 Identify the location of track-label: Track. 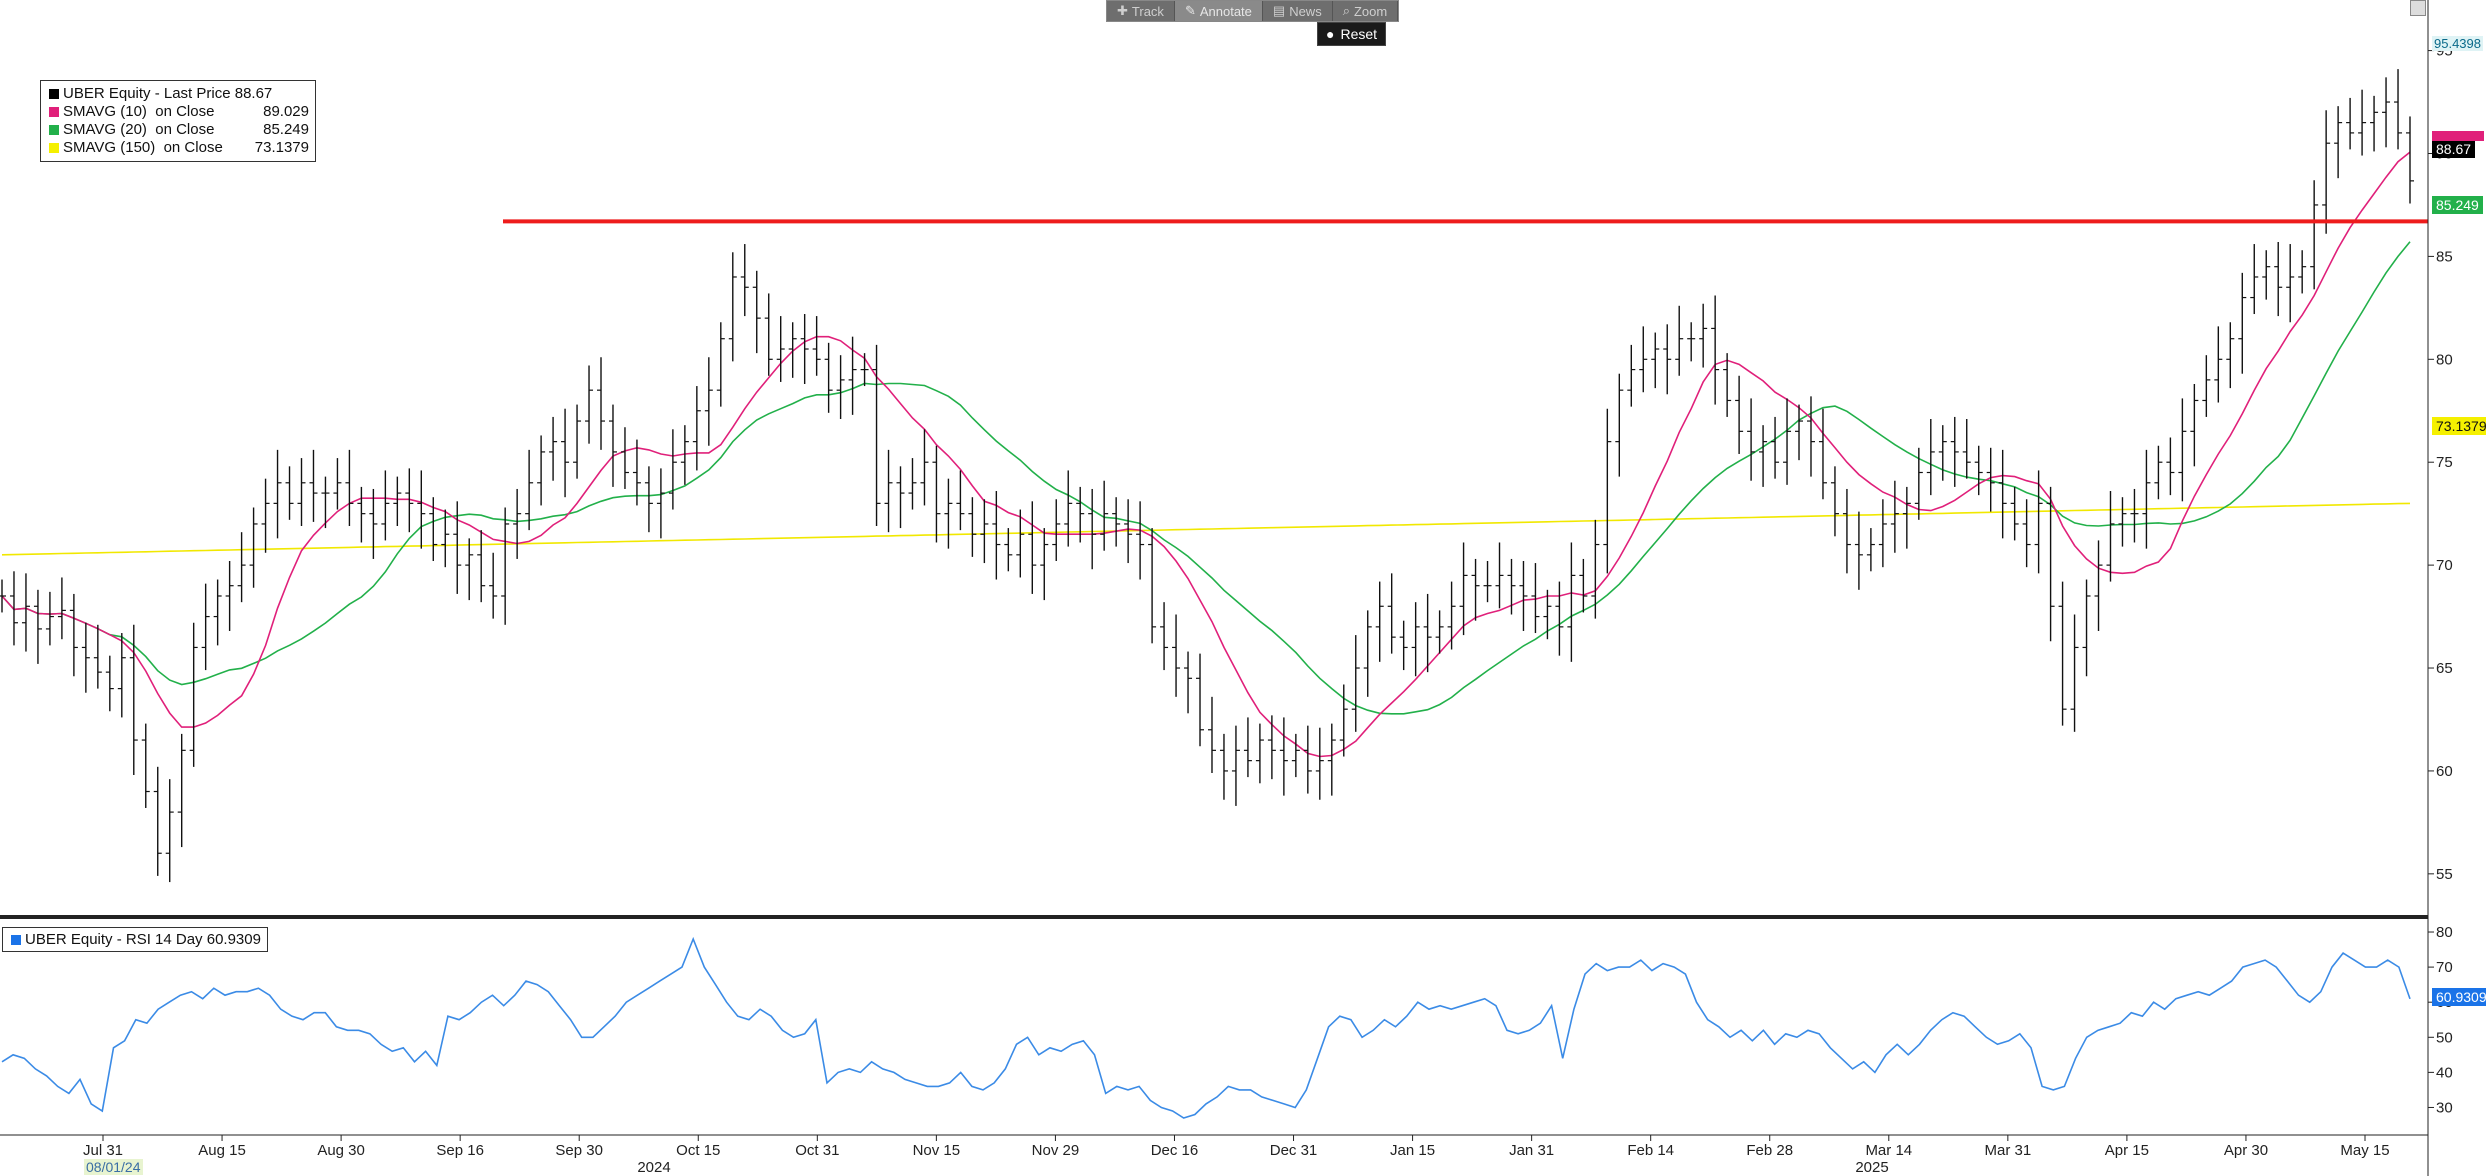
(1147, 11).